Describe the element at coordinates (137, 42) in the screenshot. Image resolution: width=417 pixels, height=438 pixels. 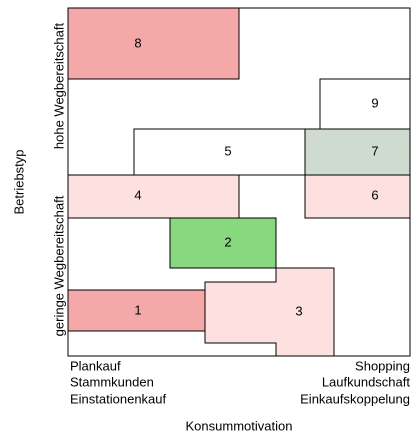
I see `region-label: 8` at that location.